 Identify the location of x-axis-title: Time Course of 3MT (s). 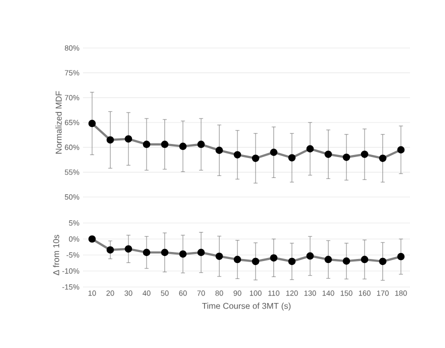
(246, 306).